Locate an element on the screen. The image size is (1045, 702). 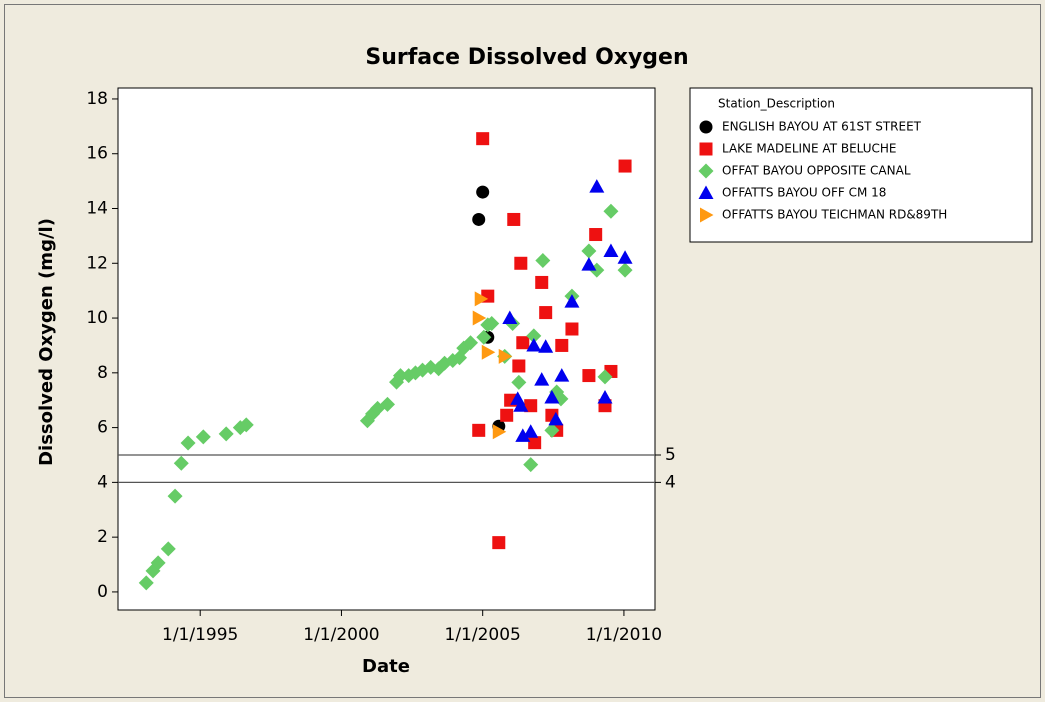
y-tick-label: 10 is located at coordinates (97, 318).